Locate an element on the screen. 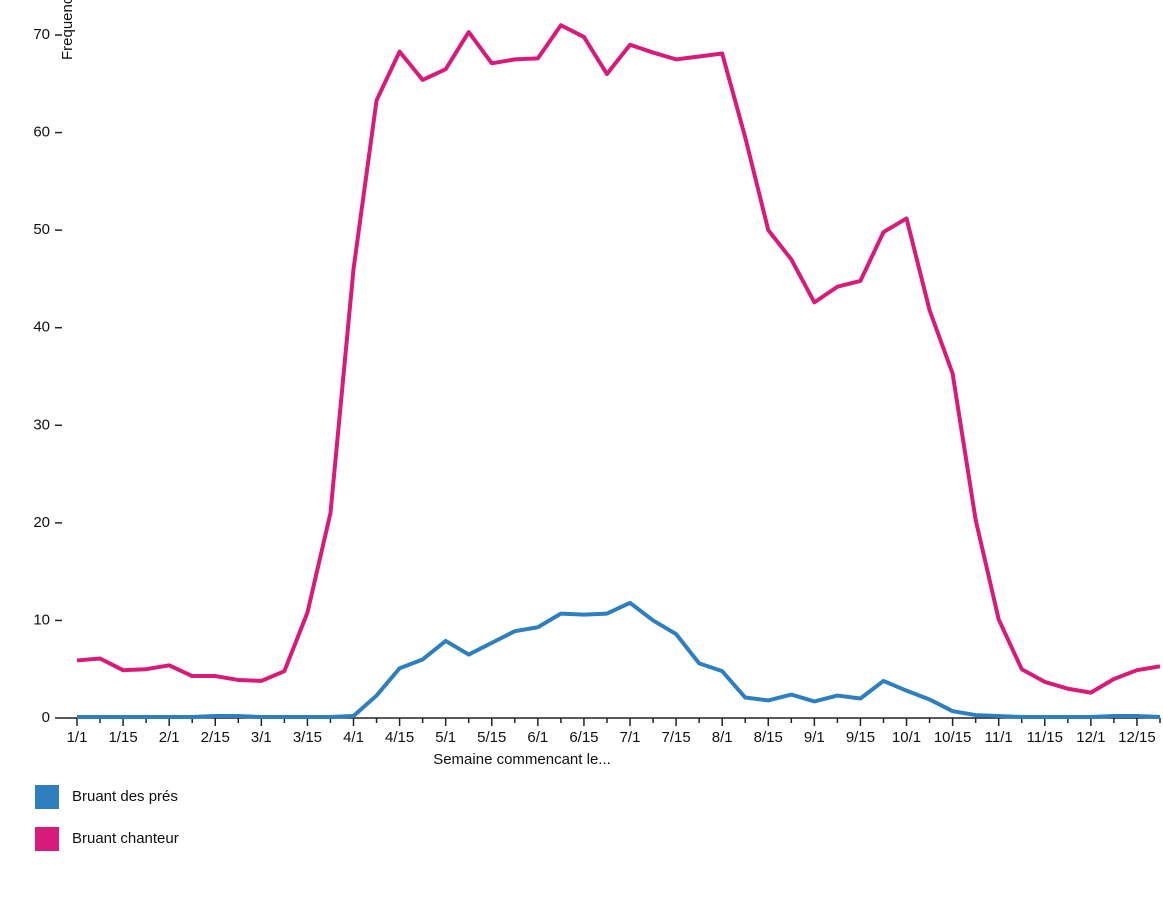 This screenshot has height=909, width=1163. y-tick-label: 10 is located at coordinates (41, 619).